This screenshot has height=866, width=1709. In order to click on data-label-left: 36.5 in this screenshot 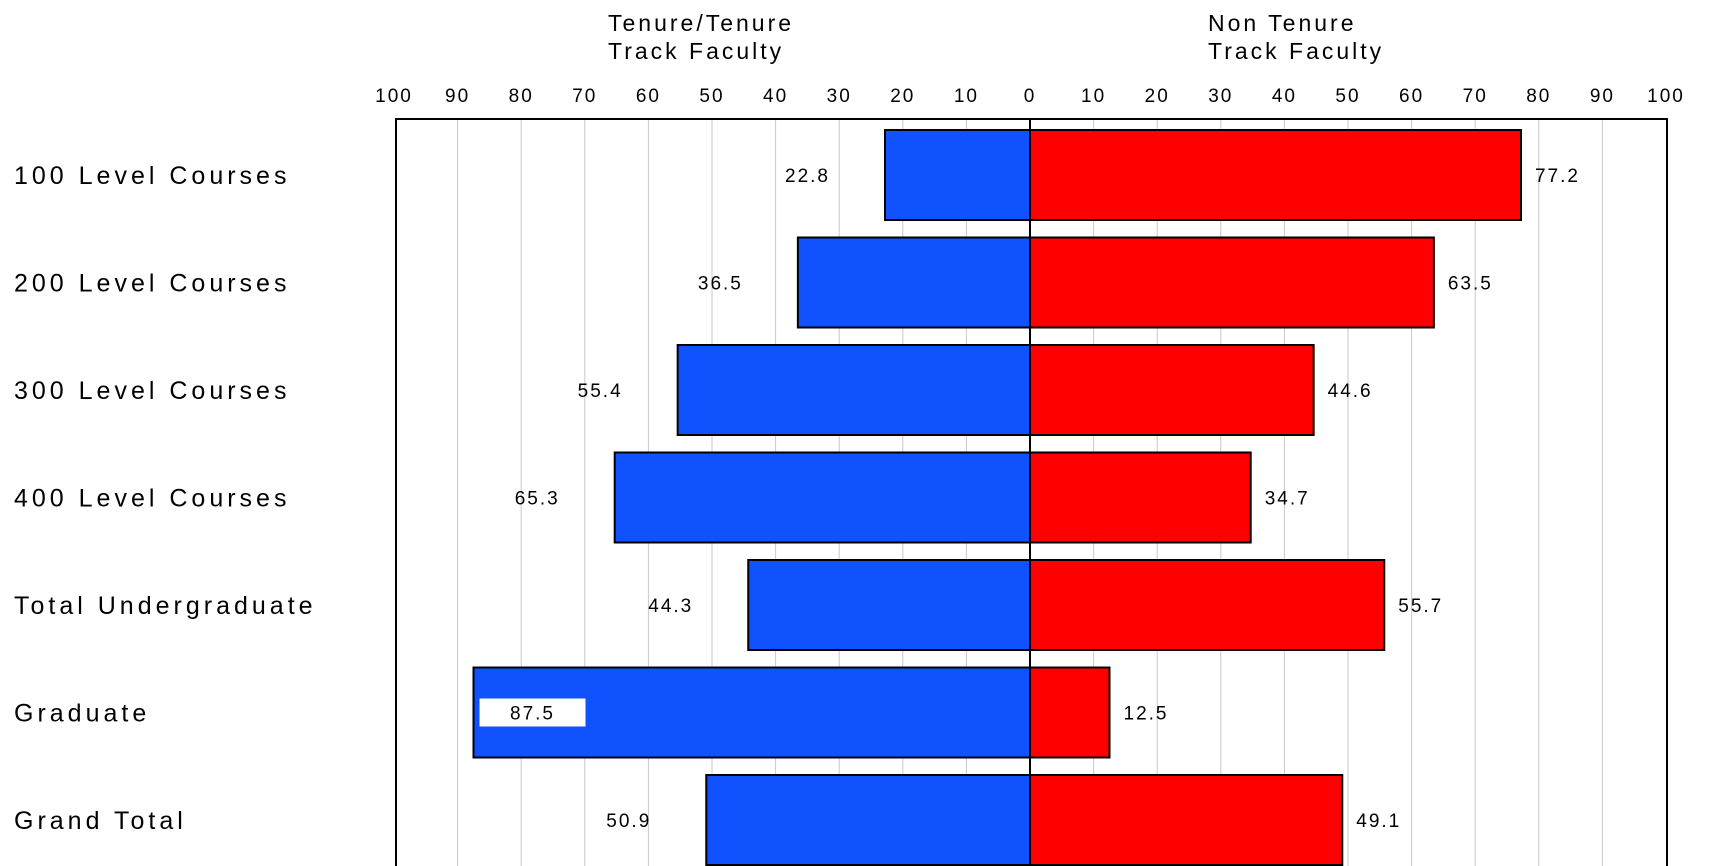, I will do `click(720, 284)`.